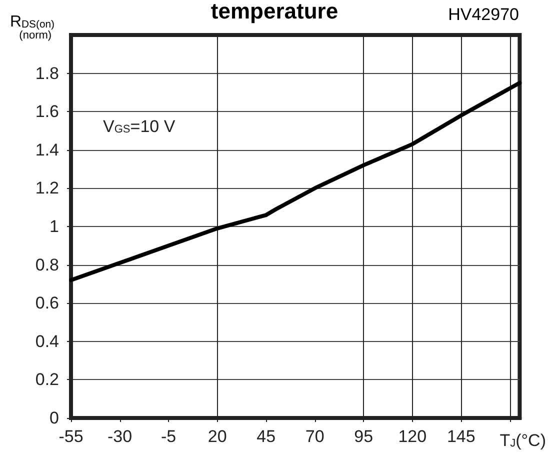 The width and height of the screenshot is (549, 454). I want to click on x-tick-label: 145, so click(461, 436).